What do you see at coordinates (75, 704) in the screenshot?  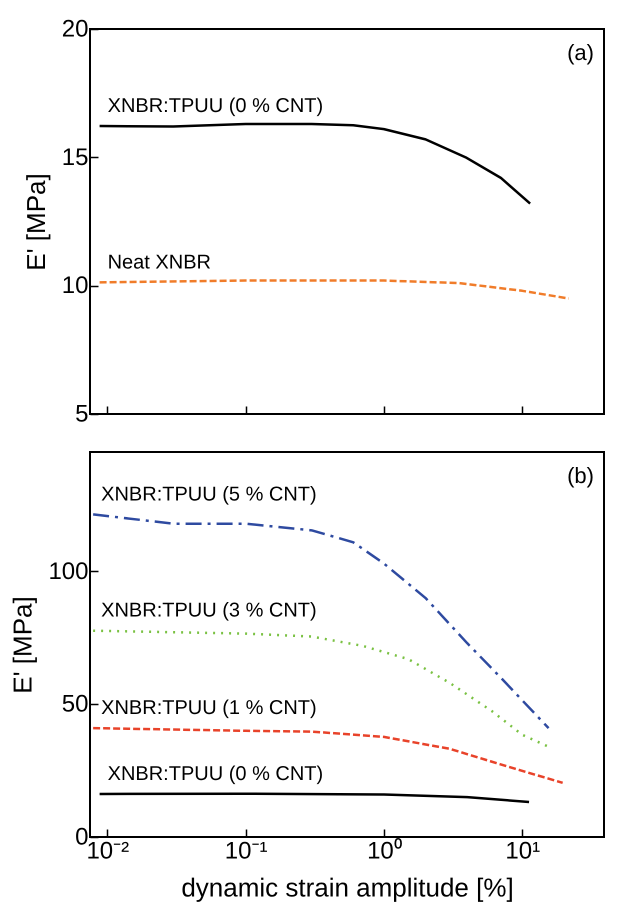 I see `y-tick-label: 50` at bounding box center [75, 704].